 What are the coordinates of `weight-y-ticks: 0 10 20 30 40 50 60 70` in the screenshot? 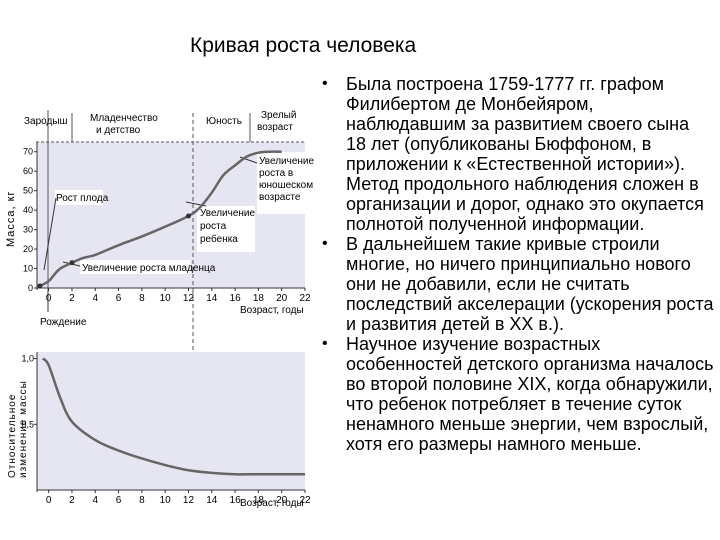 It's located at (30, 220).